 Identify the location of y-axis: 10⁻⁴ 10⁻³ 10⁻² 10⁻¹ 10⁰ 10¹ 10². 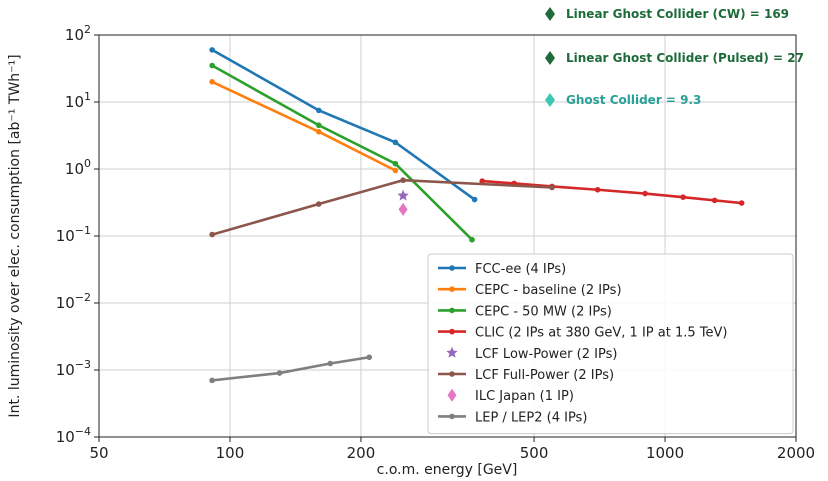
(77, 234).